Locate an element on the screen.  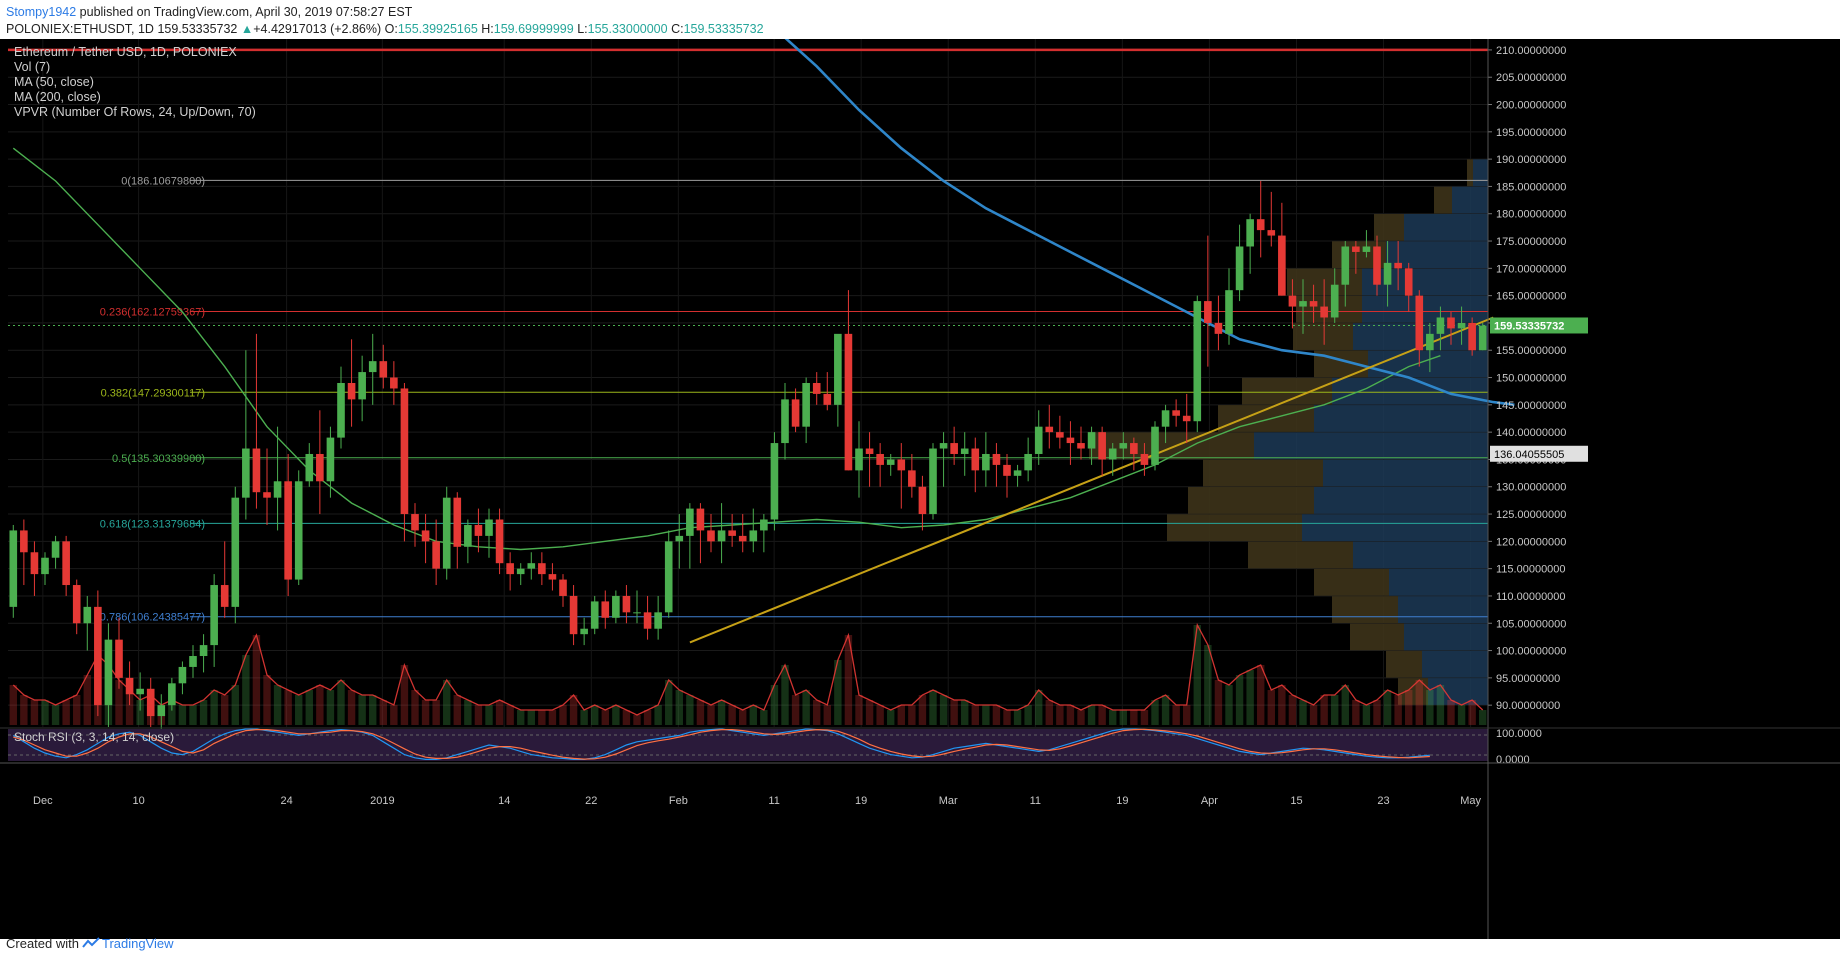
footer: Created with TradingView is located at coordinates (90, 943).